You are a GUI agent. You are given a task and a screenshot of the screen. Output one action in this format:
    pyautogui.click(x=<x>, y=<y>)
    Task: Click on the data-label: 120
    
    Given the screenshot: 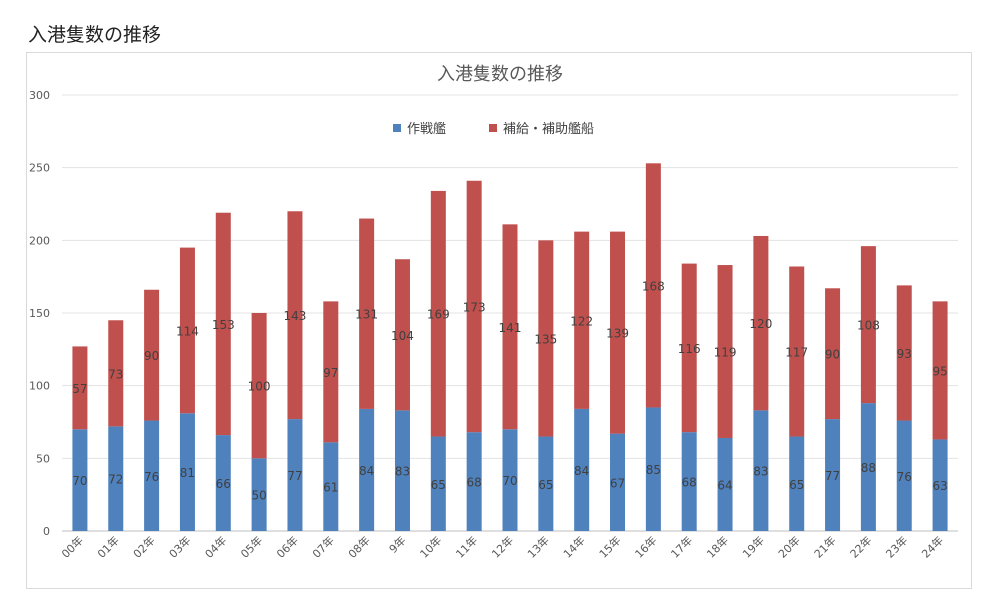 What is the action you would take?
    pyautogui.click(x=760, y=324)
    